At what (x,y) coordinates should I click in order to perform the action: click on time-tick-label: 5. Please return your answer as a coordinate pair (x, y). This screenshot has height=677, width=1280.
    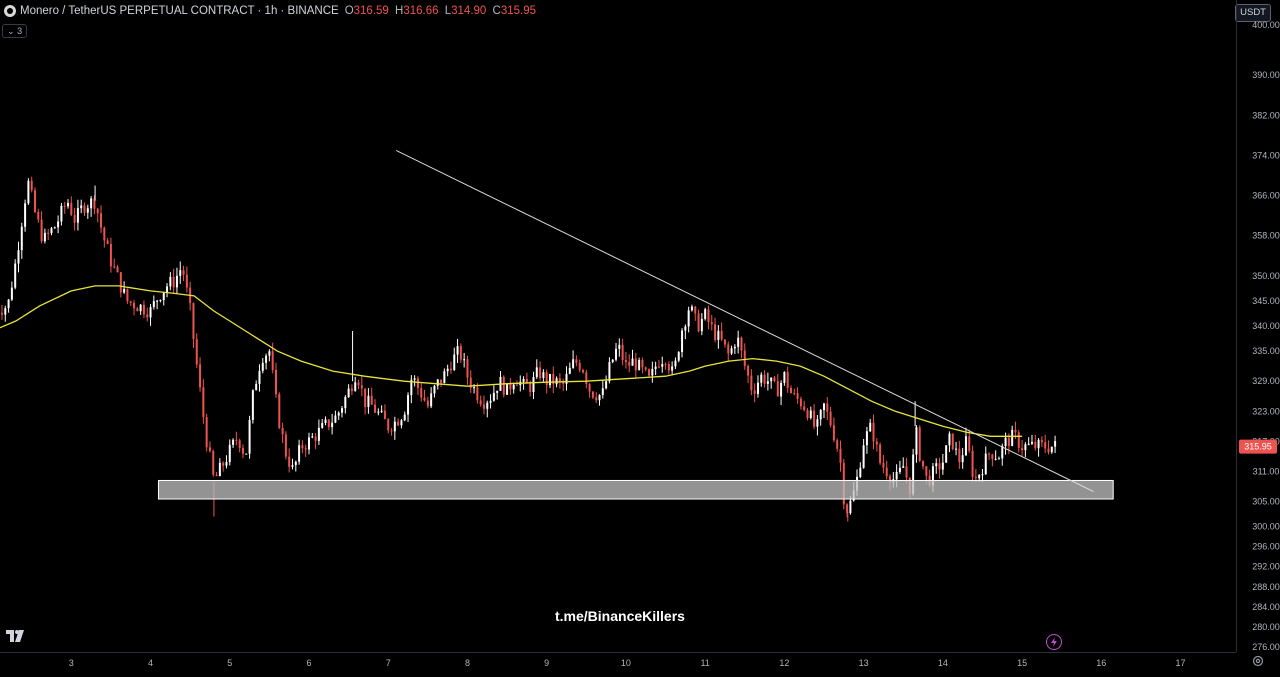
    Looking at the image, I should click on (229, 663).